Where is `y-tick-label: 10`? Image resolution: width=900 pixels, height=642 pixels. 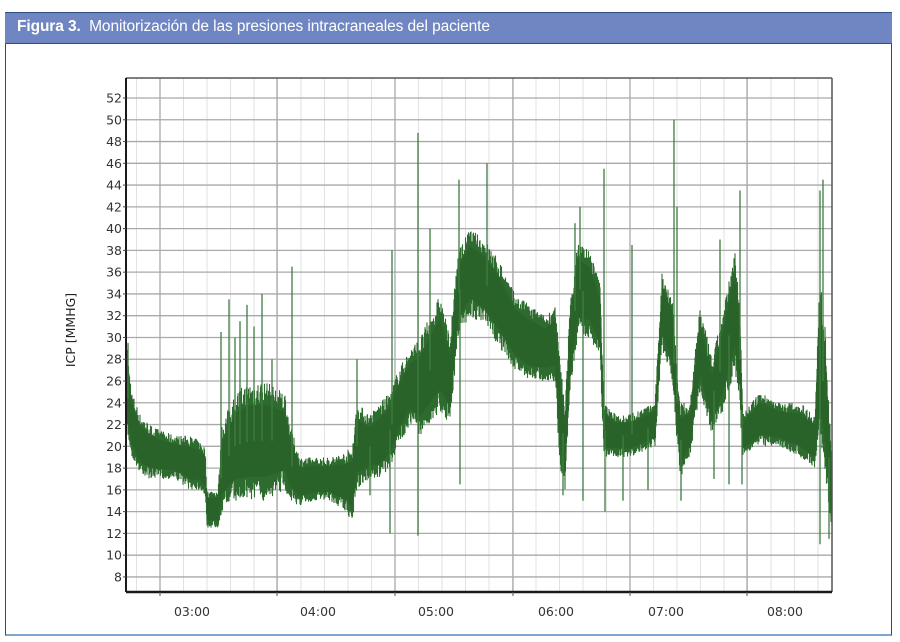 y-tick-label: 10 is located at coordinates (114, 555).